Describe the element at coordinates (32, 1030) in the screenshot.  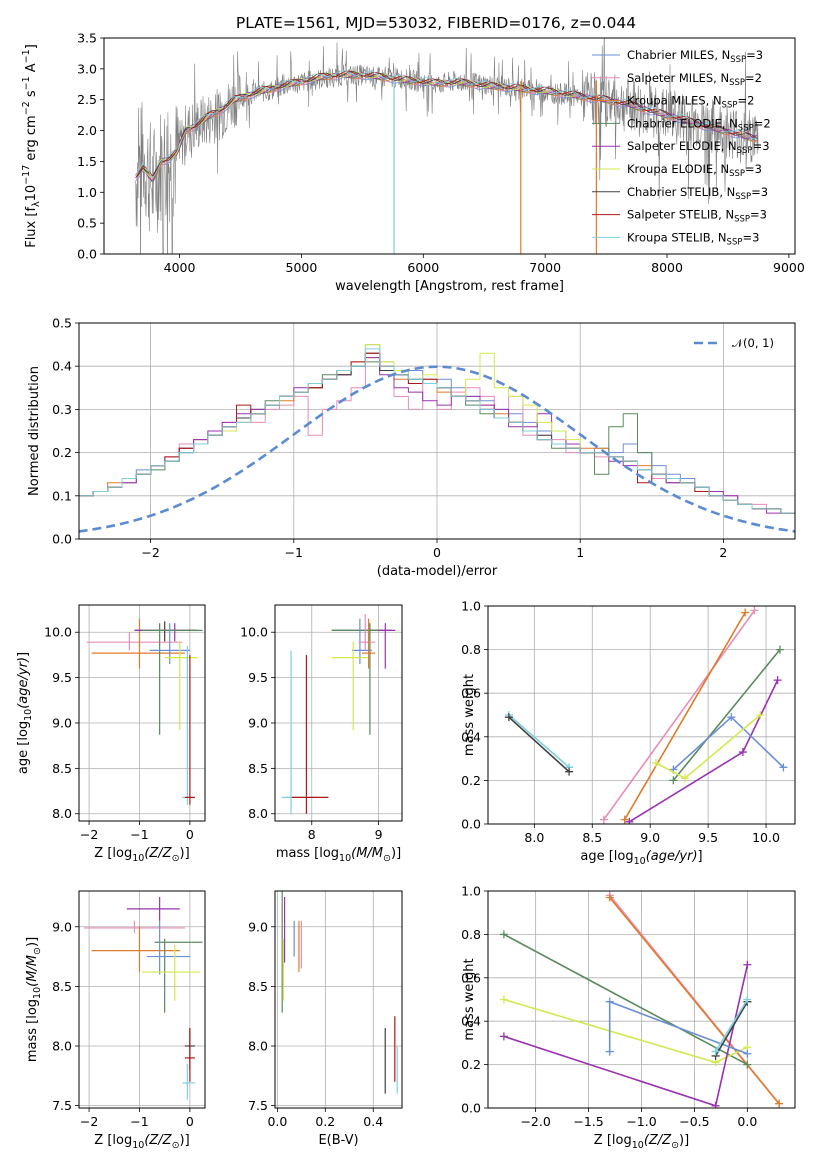
I see `label-part: mass [log` at that location.